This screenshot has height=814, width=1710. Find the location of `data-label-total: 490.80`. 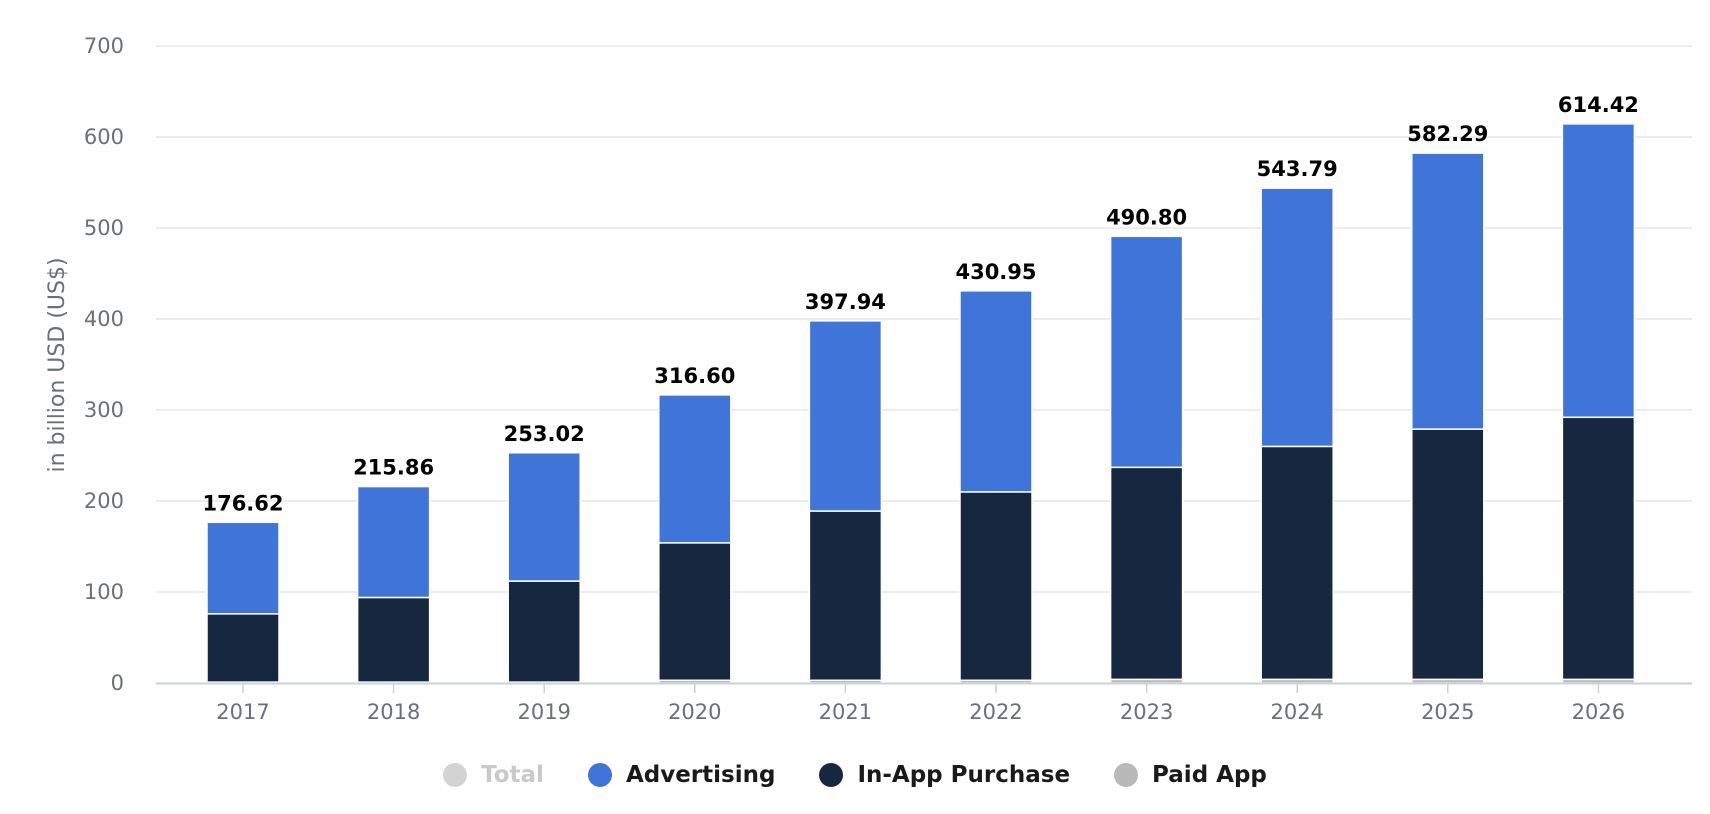

data-label-total: 490.80 is located at coordinates (1146, 217).